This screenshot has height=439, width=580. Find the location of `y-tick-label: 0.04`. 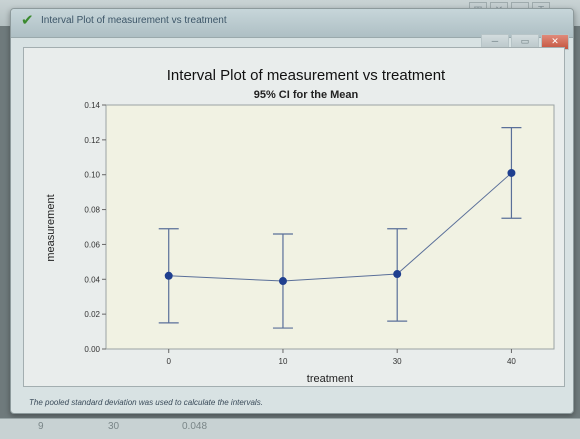

y-tick-label: 0.04 is located at coordinates (92, 279).